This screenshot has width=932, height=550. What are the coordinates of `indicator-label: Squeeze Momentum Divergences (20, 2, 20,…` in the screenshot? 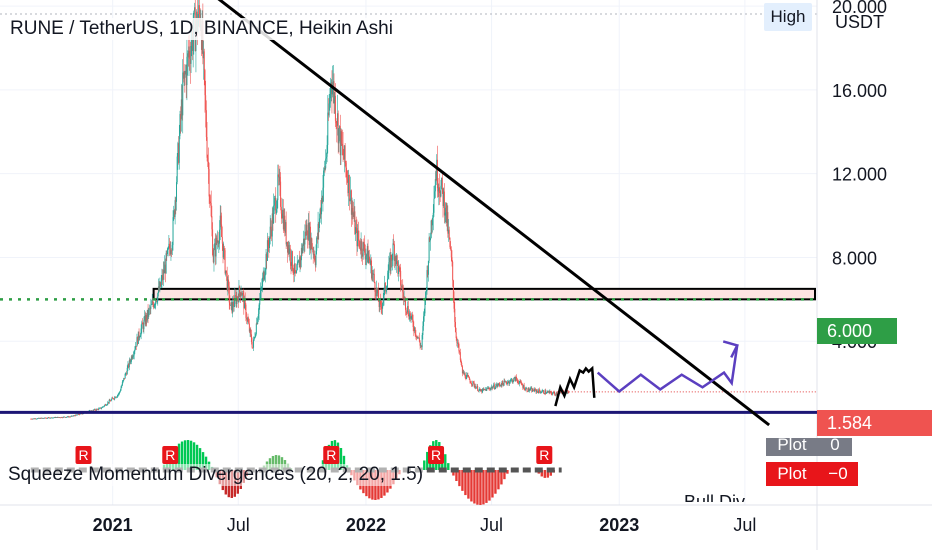 It's located at (216, 475).